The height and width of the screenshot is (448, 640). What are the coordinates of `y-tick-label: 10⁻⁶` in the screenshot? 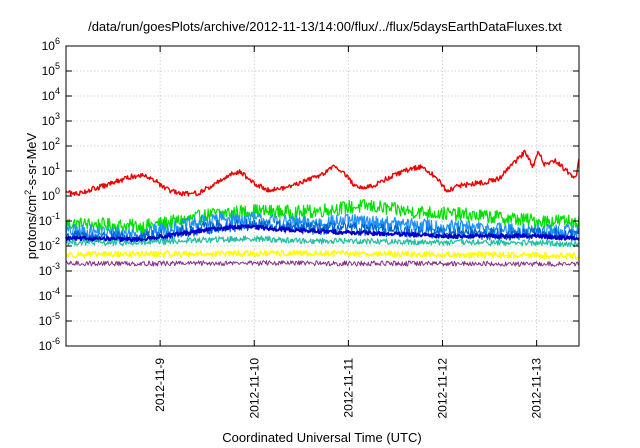 It's located at (49, 344).